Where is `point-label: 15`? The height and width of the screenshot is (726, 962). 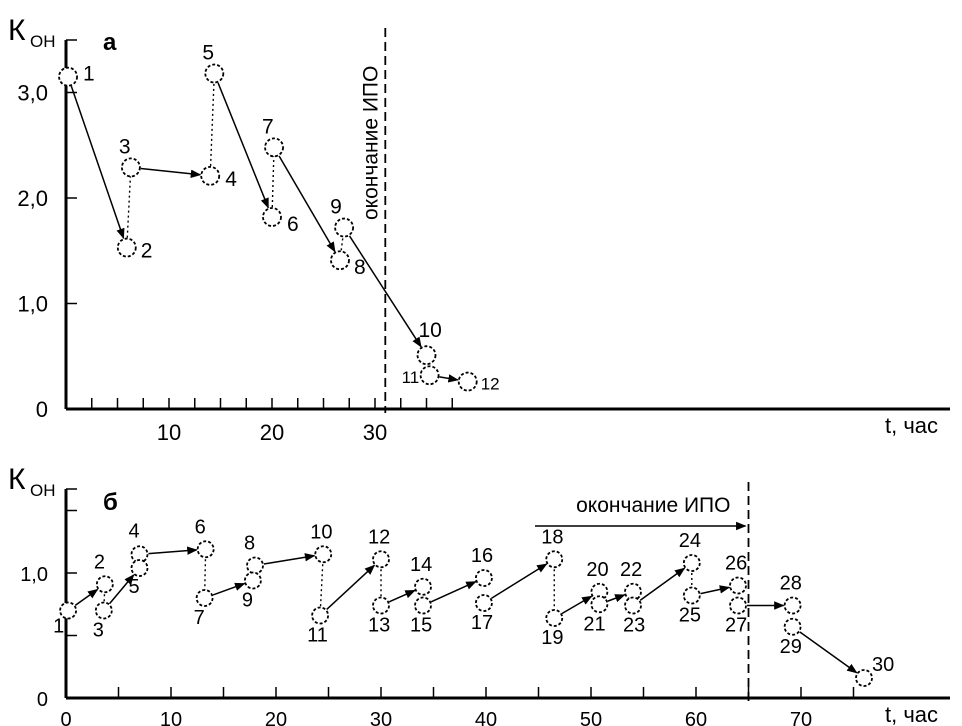 point-label: 15 is located at coordinates (421, 626).